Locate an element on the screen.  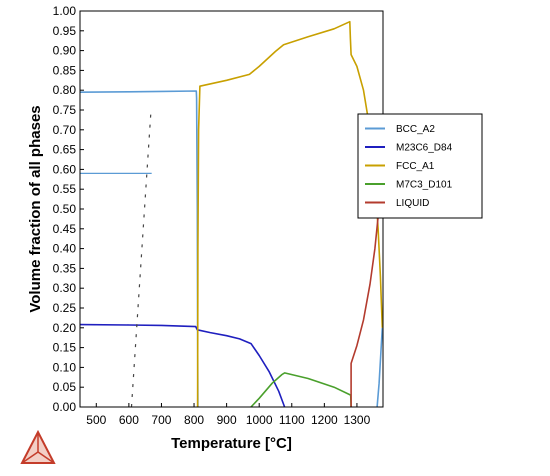
y-tick-label: 0.45 is located at coordinates (65, 229).